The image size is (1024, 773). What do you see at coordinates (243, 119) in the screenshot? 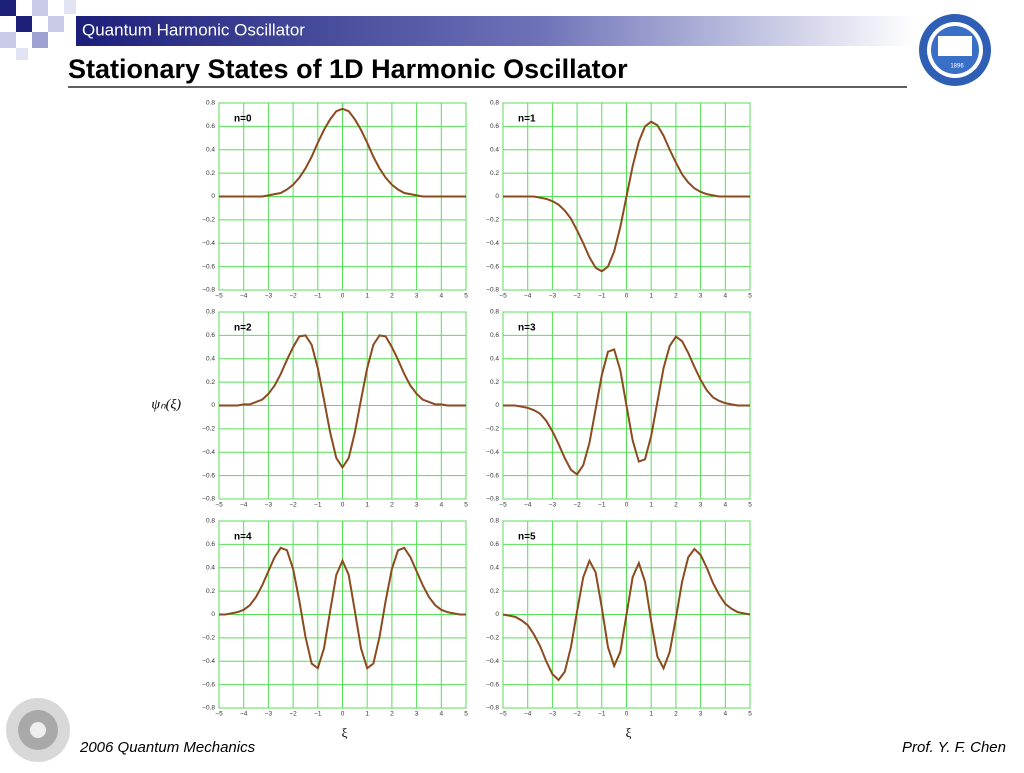
I see `state-label: n=0` at bounding box center [243, 119].